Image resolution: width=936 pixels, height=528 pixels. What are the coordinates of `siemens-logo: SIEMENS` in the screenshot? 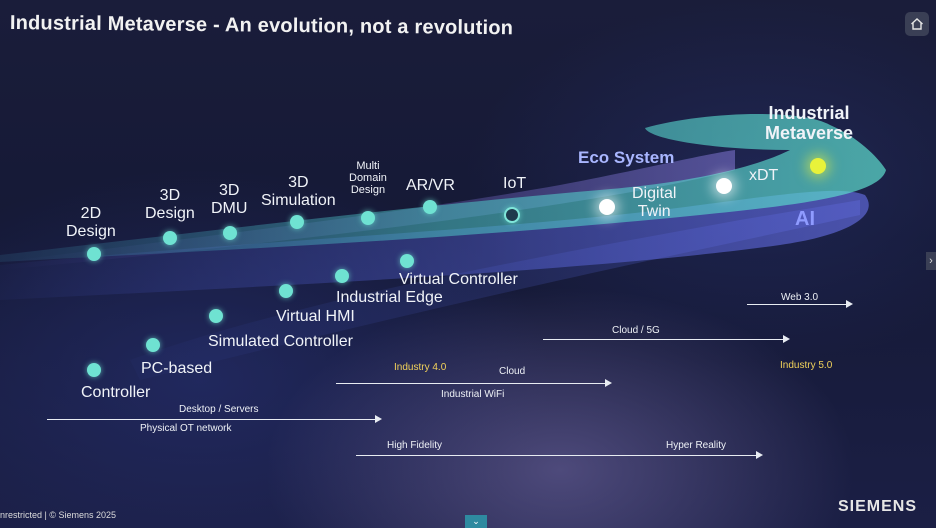 It's located at (878, 506).